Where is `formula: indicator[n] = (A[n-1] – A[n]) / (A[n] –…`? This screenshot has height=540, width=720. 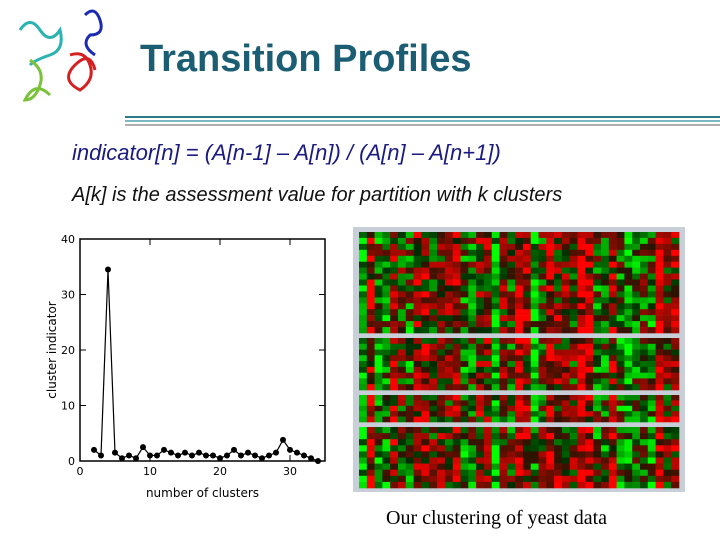
formula: indicator[n] = (A[n-1] – A[n]) / (A[n] –… is located at coordinates (286, 152).